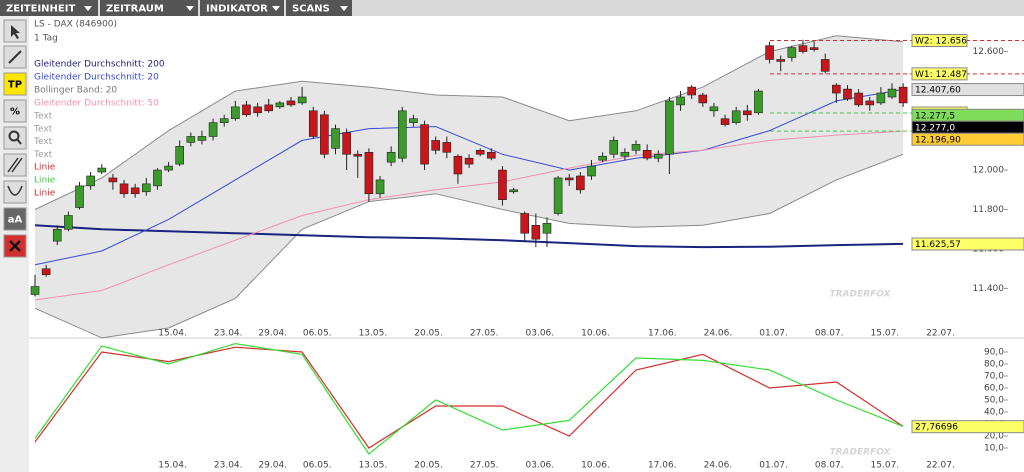  Describe the element at coordinates (994, 413) in the screenshot. I see `y-tick-label: 40,0` at that location.